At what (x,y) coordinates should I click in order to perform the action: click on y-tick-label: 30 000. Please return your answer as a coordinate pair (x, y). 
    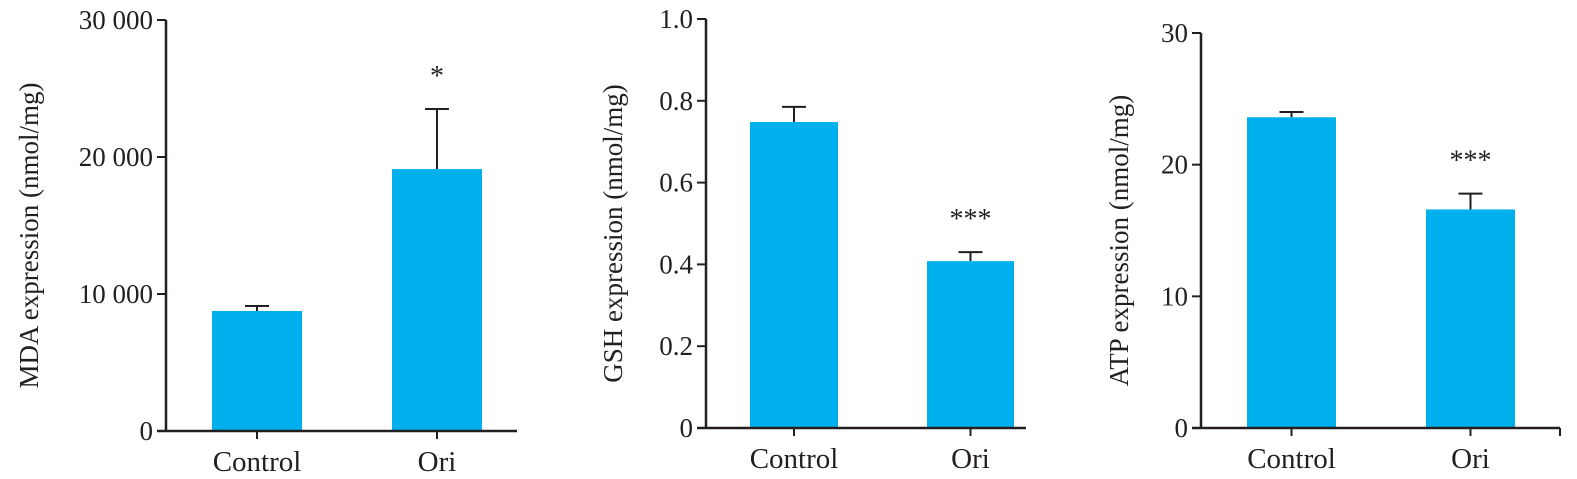
    Looking at the image, I should click on (116, 20).